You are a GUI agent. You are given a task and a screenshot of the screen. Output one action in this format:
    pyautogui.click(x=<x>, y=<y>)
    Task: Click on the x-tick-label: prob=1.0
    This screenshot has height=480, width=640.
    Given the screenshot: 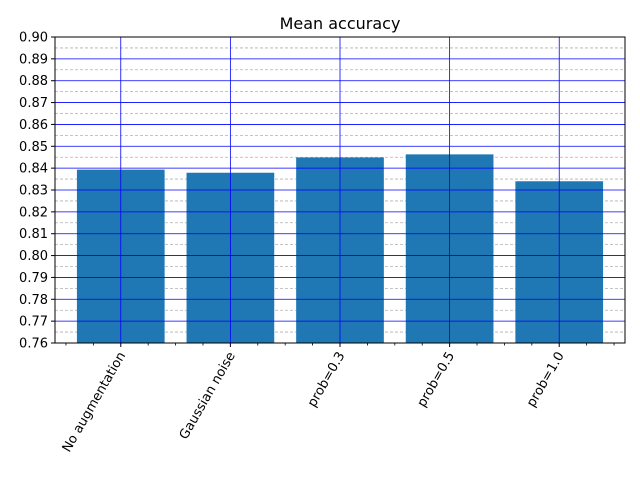 What is the action you would take?
    pyautogui.click(x=546, y=380)
    